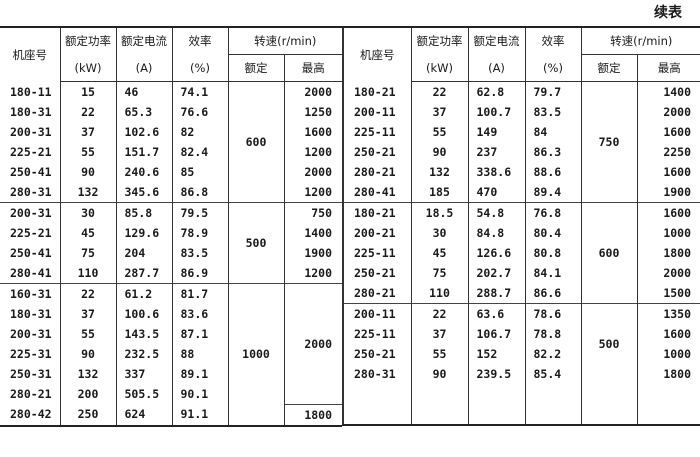  I want to click on cell-current: 102.6, so click(143, 132).